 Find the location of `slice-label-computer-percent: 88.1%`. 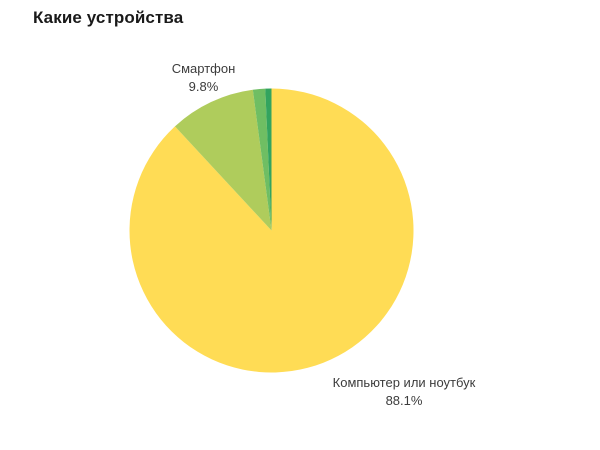

slice-label-computer-percent: 88.1% is located at coordinates (404, 400).